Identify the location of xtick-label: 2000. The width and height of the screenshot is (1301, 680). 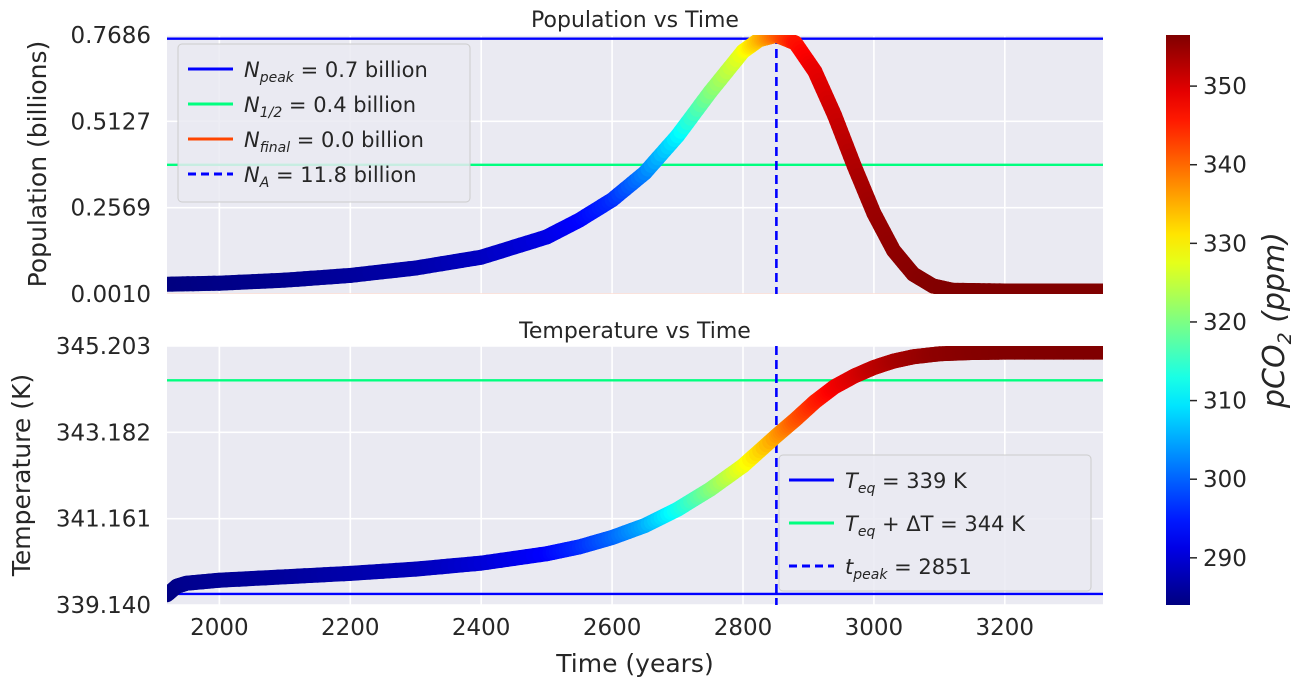
(219, 628).